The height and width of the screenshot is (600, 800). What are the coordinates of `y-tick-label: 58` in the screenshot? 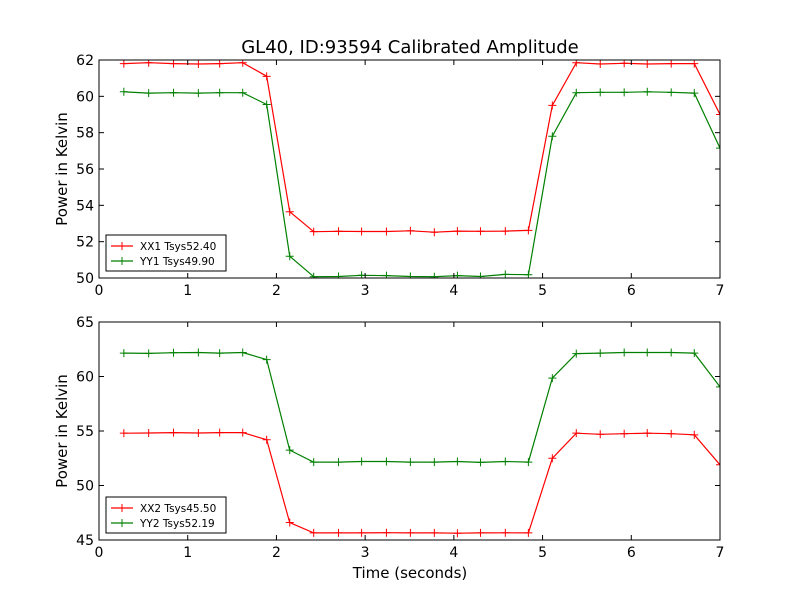 It's located at (85, 134).